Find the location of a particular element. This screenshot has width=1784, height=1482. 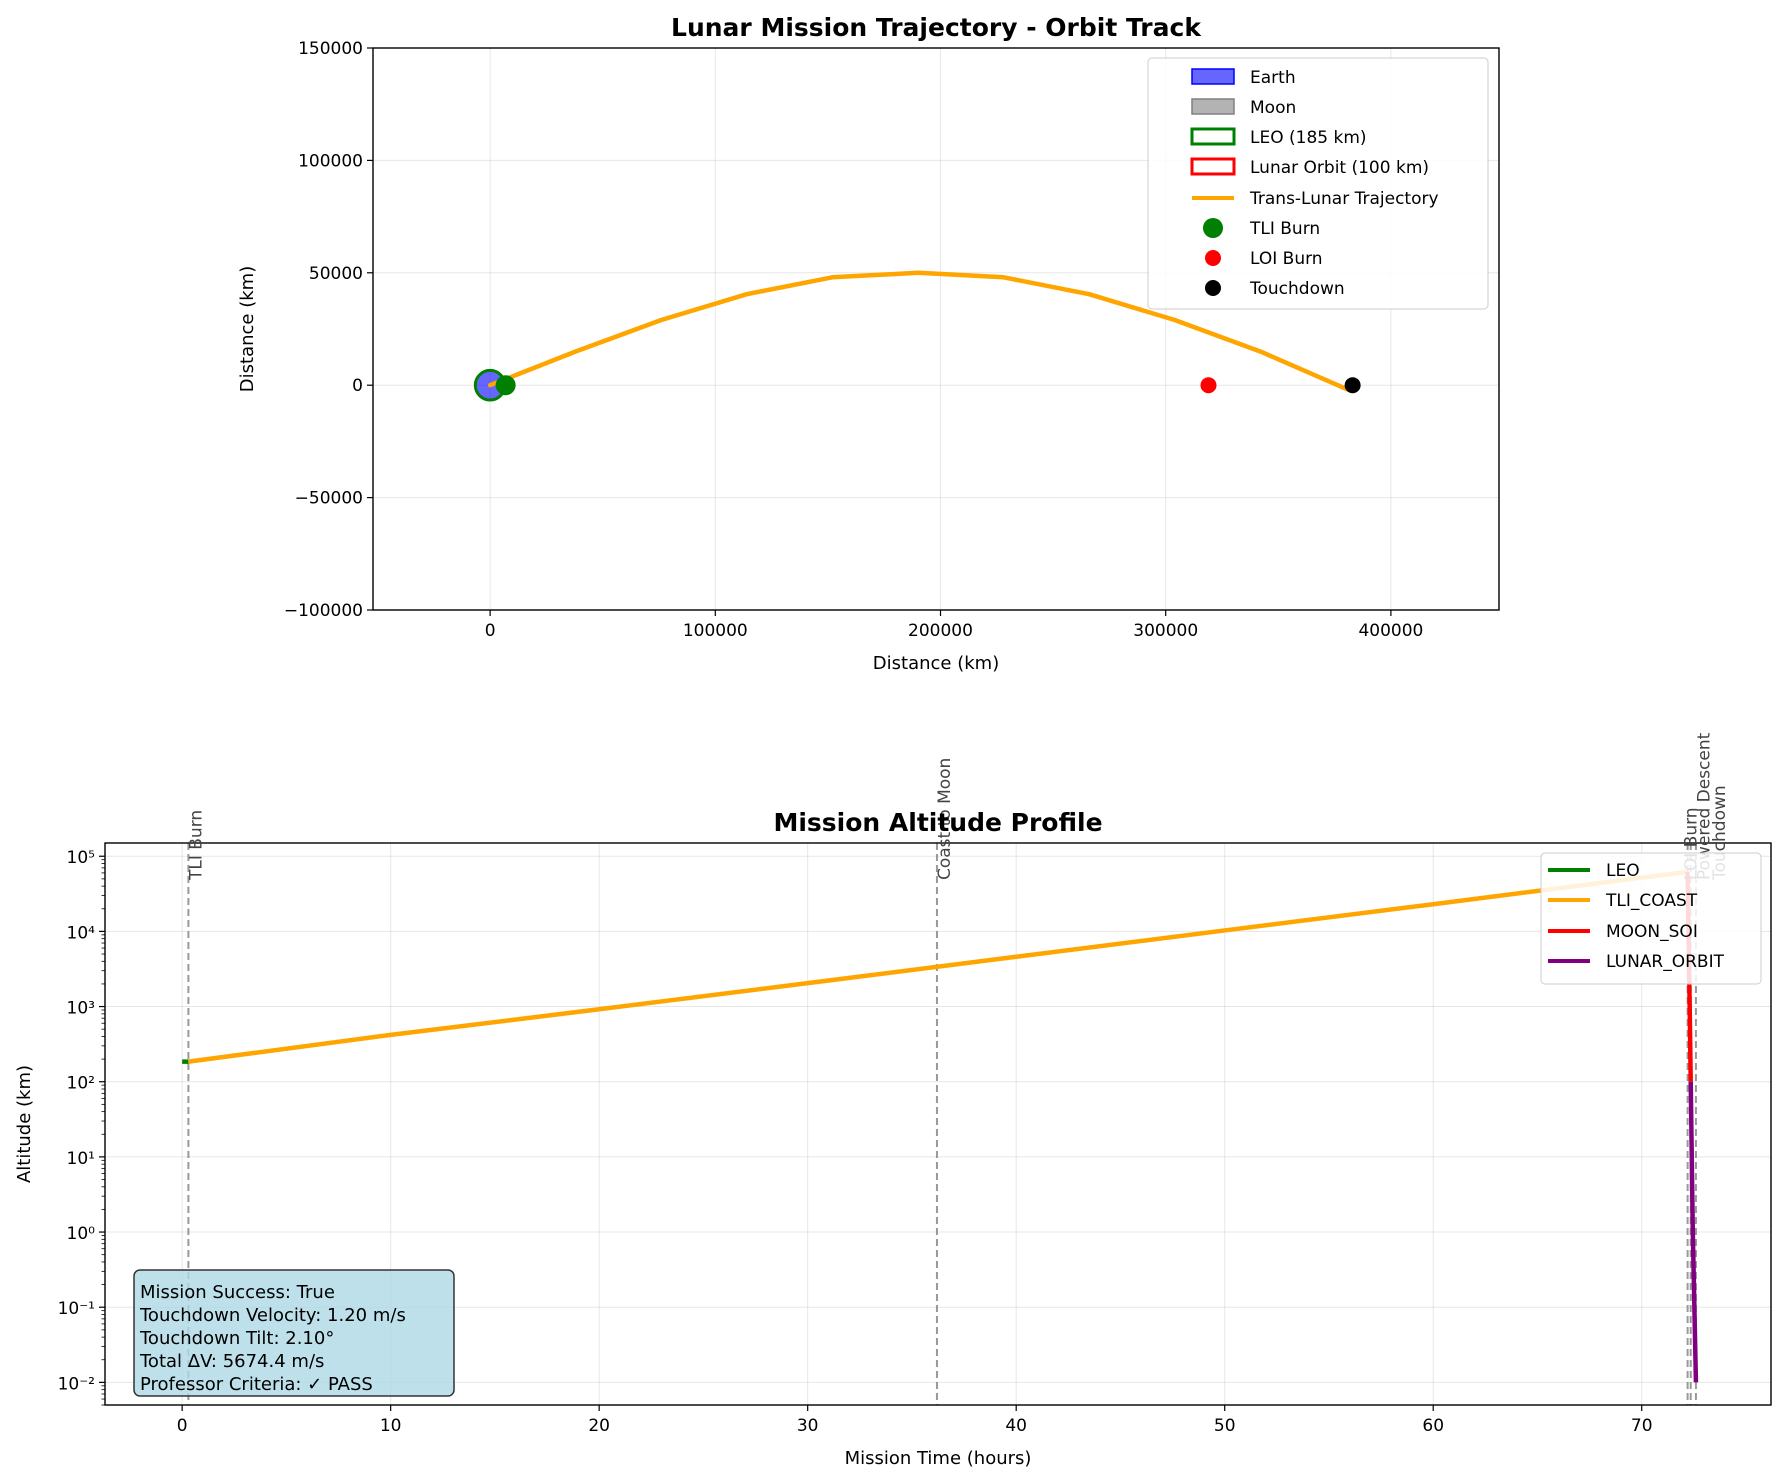

altitude-ytick-label: 10⁰ is located at coordinates (81, 1234).